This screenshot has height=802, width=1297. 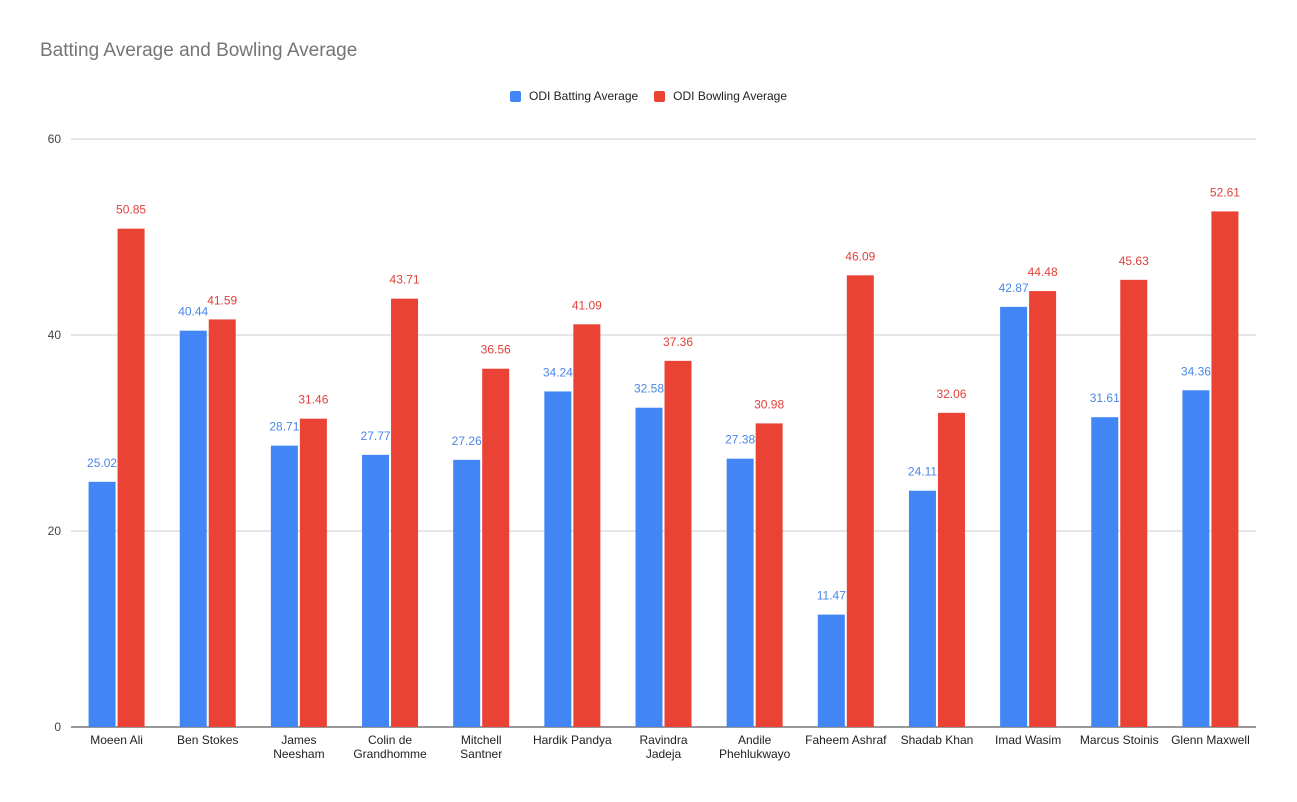 I want to click on data-label: 11.47, so click(x=831, y=596).